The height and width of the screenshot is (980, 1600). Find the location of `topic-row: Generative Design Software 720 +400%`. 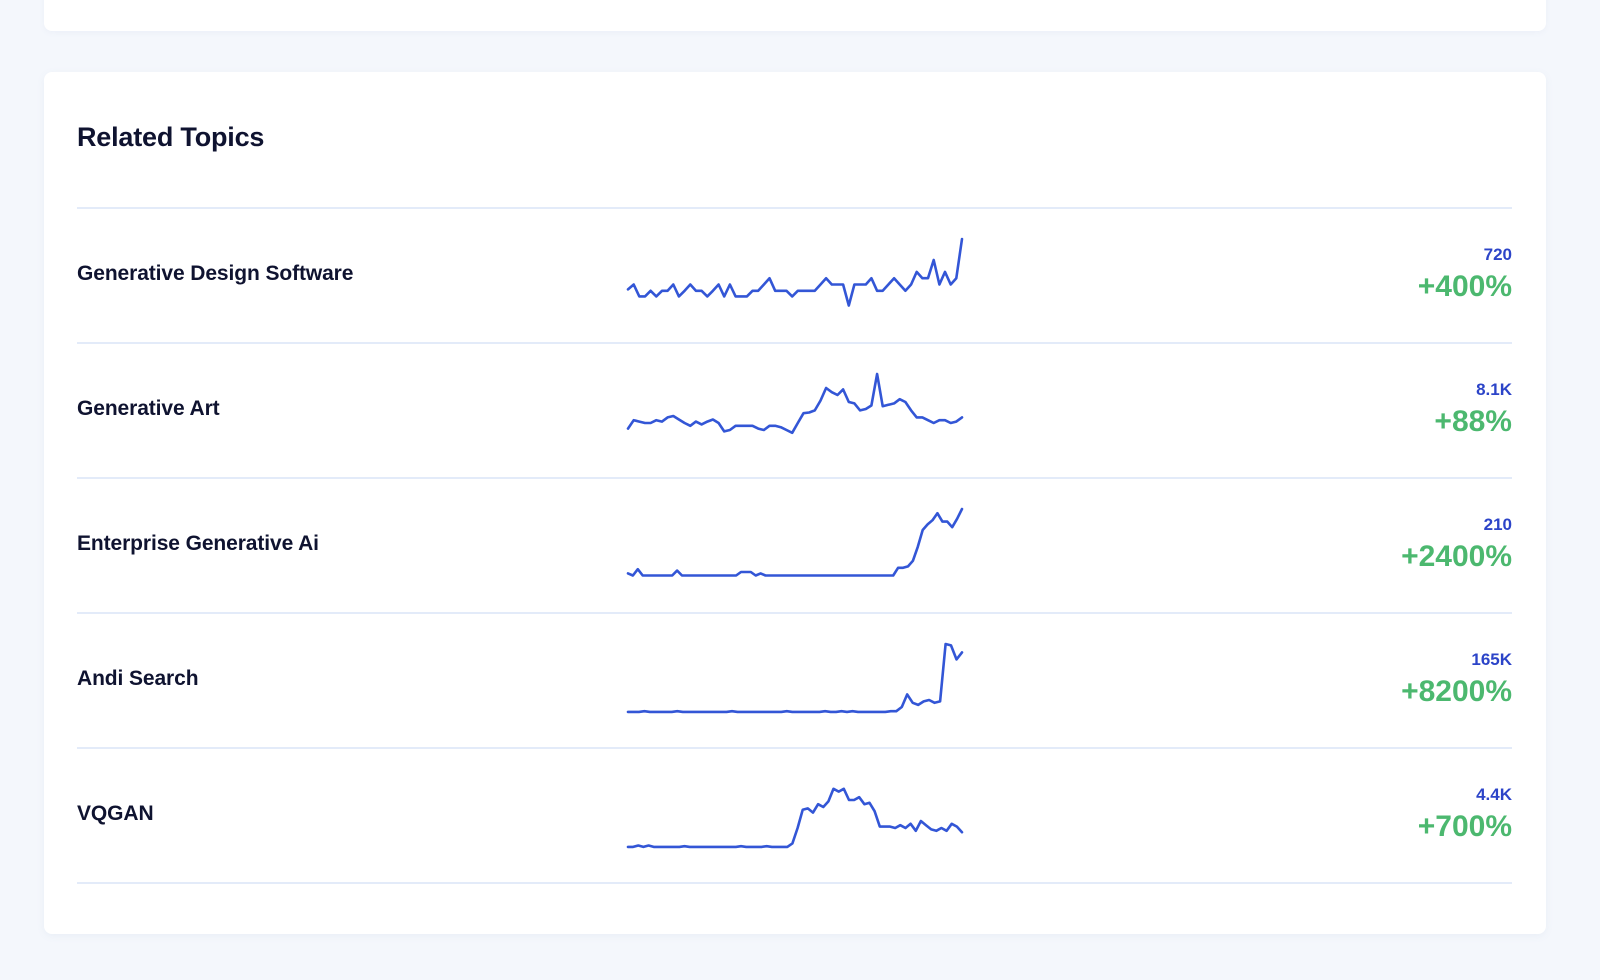

topic-row: Generative Design Software 720 +400% is located at coordinates (794, 276).